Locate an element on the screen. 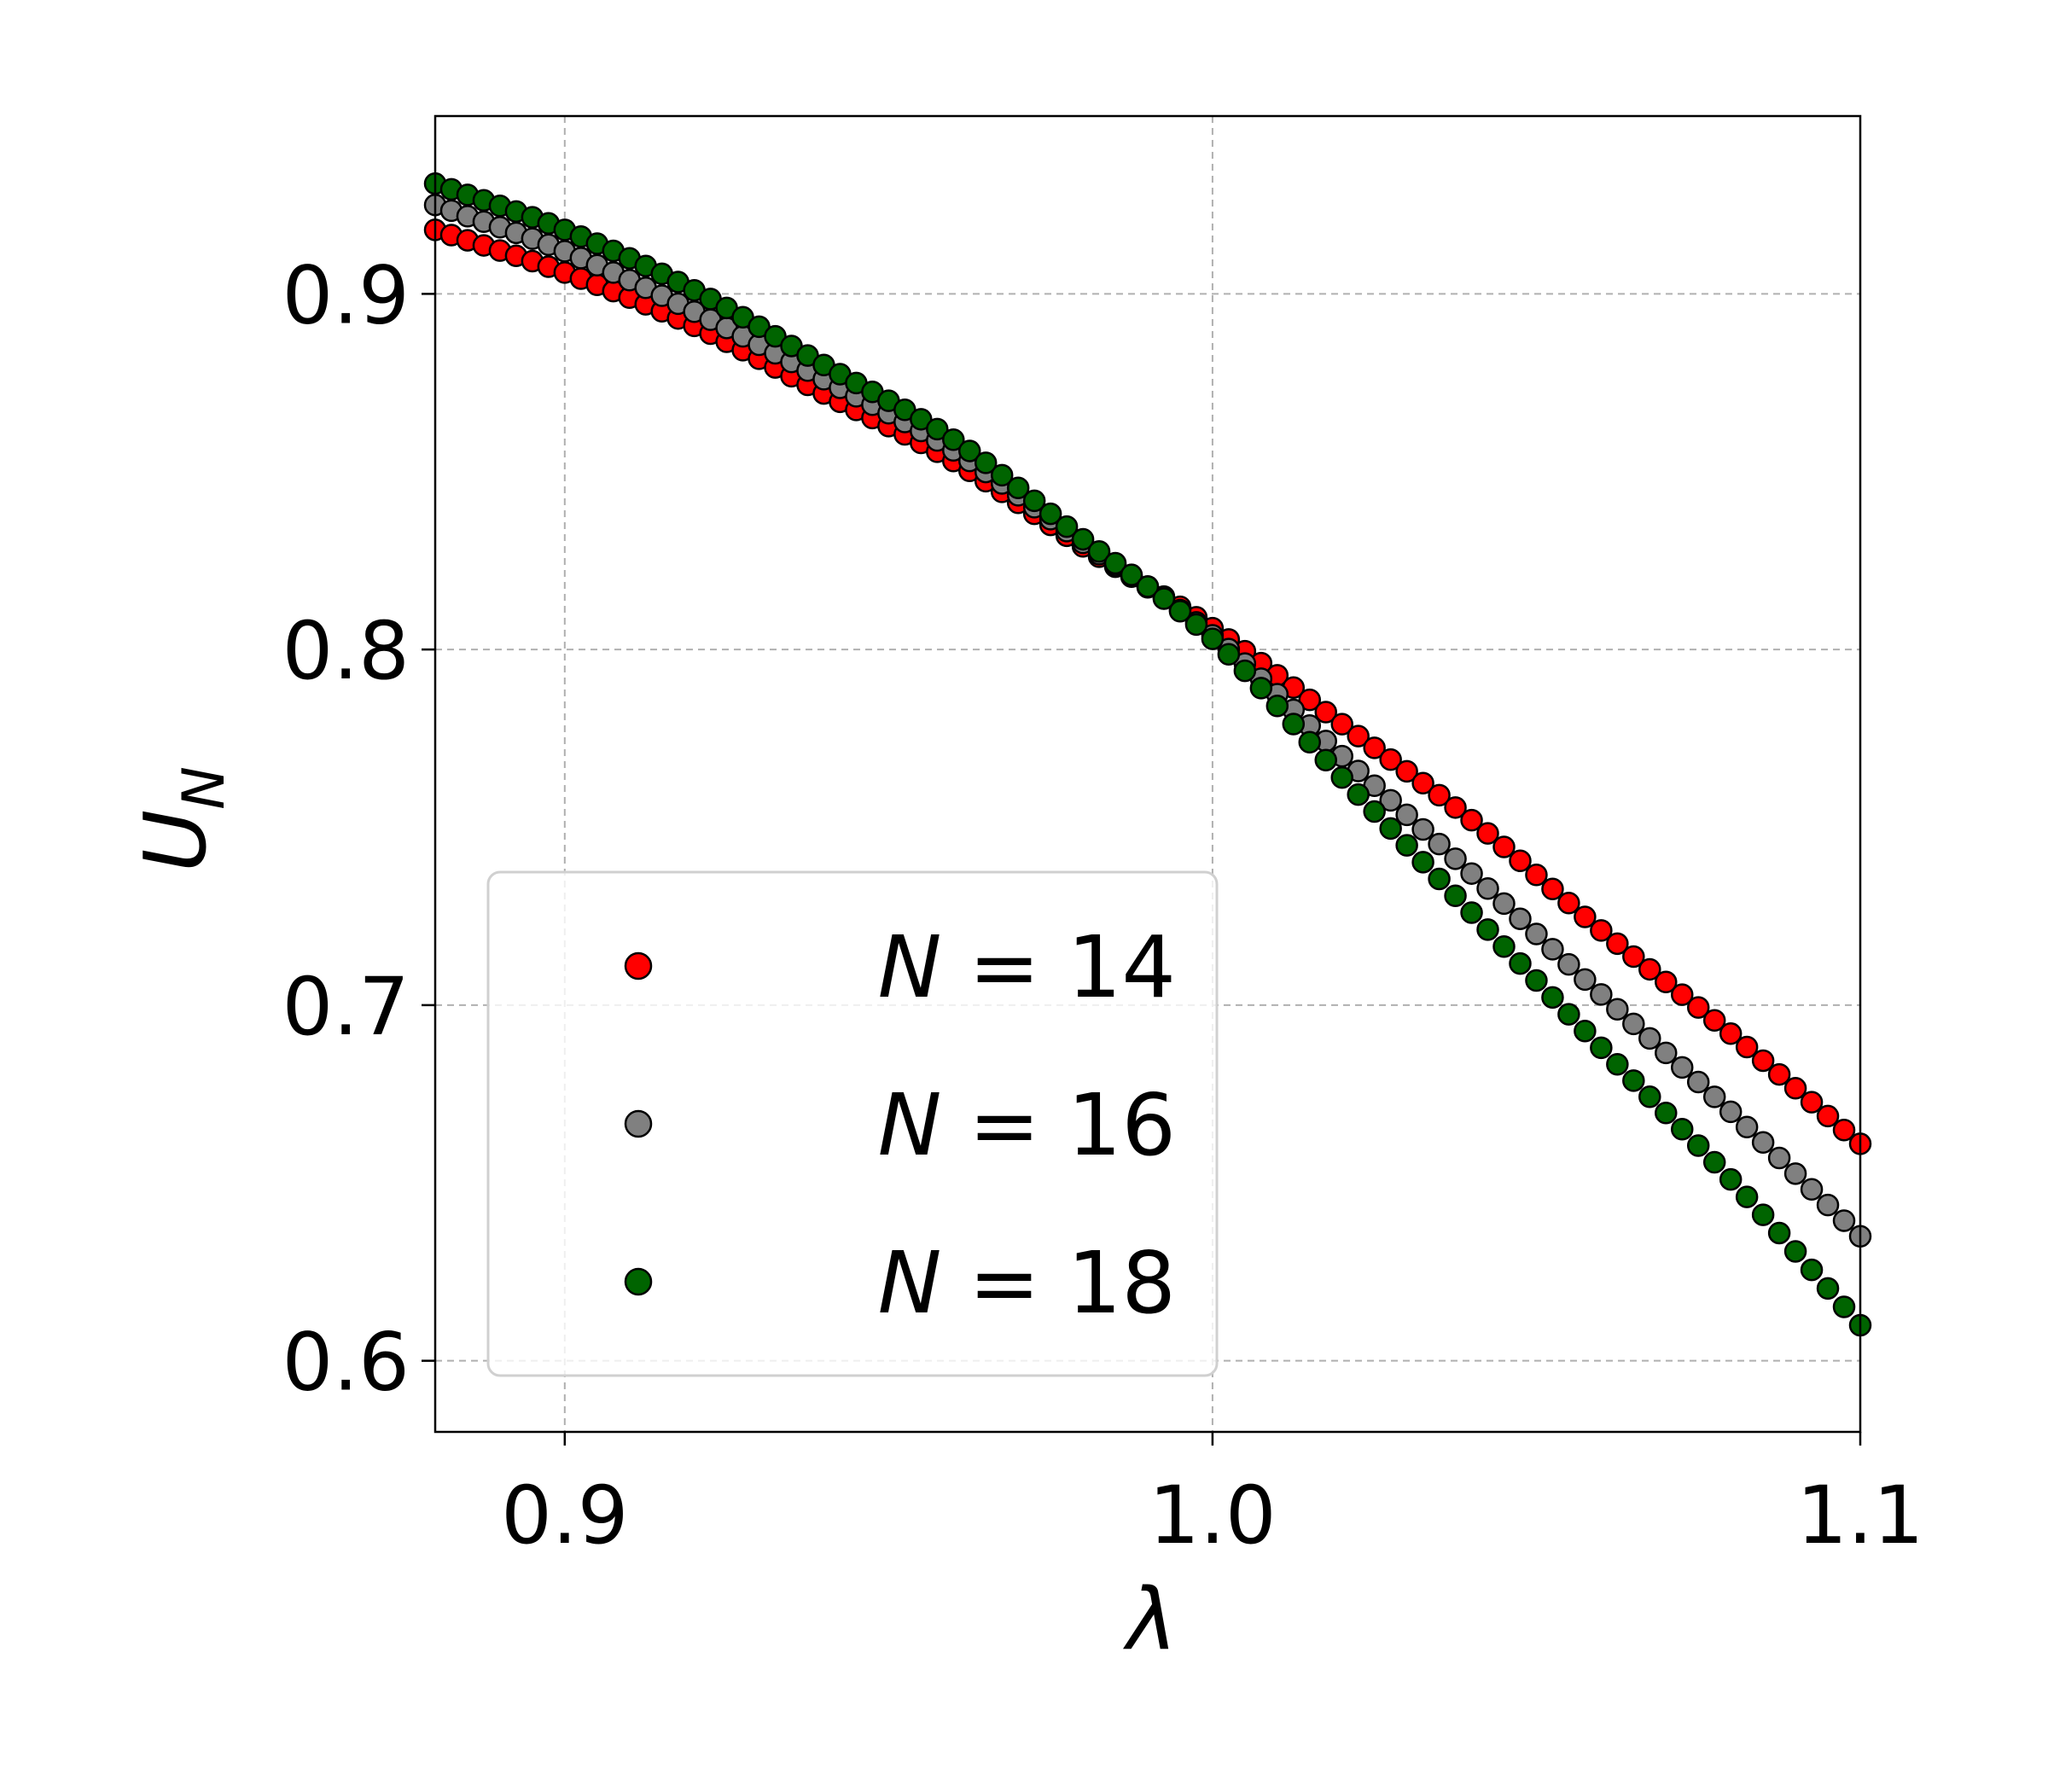  legend: N = 14N = 16N = 18 is located at coordinates (852, 1123).